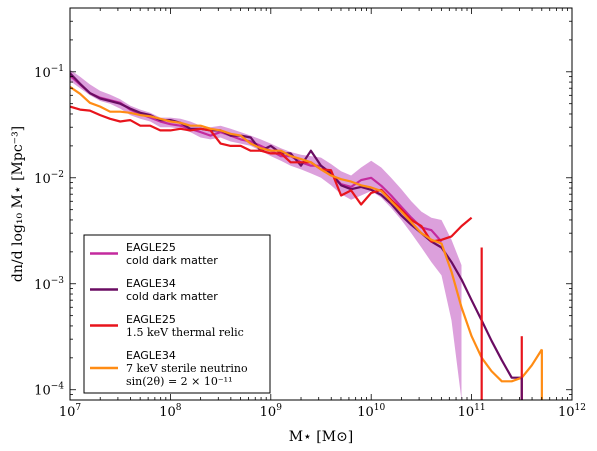  Describe the element at coordinates (70, 411) in the screenshot. I see `x-tick-label: 107` at that location.